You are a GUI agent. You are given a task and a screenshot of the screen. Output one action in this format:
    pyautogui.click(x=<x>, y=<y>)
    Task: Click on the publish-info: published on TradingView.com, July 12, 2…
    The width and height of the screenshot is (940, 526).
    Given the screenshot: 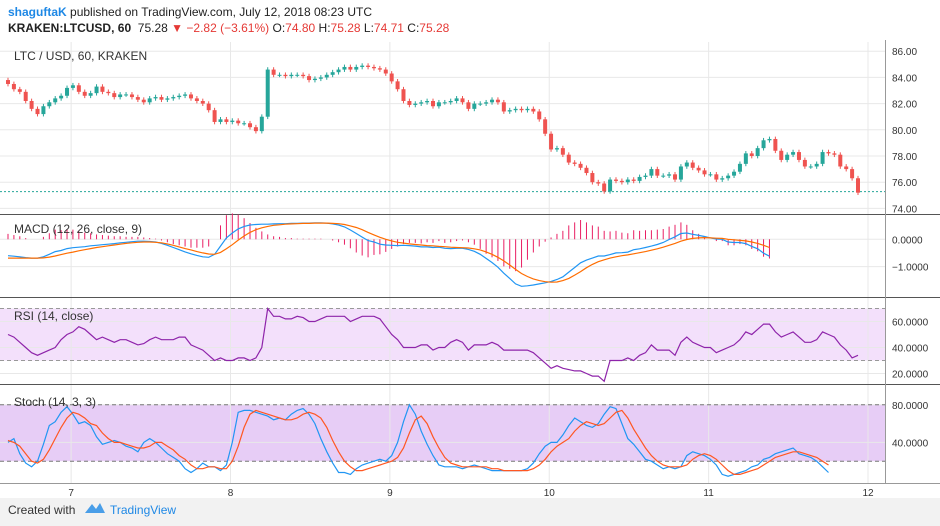 What is the action you would take?
    pyautogui.click(x=221, y=12)
    